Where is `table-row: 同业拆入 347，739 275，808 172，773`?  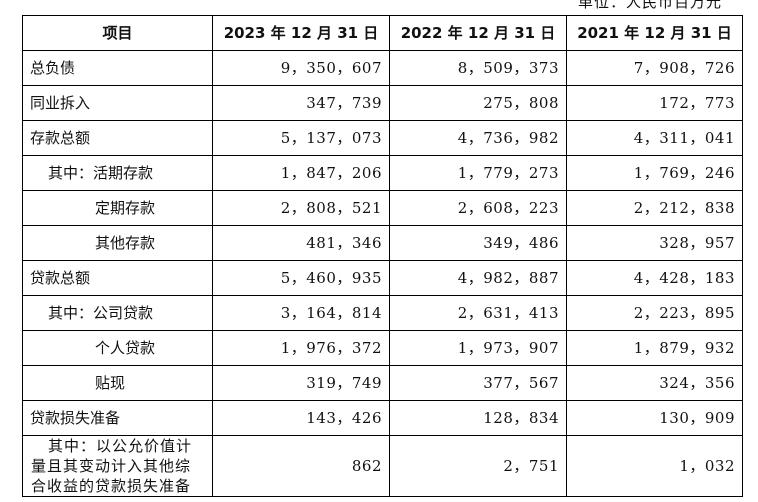
table-row: 同业拆入 347，739 275，808 172，773 is located at coordinates (382, 103).